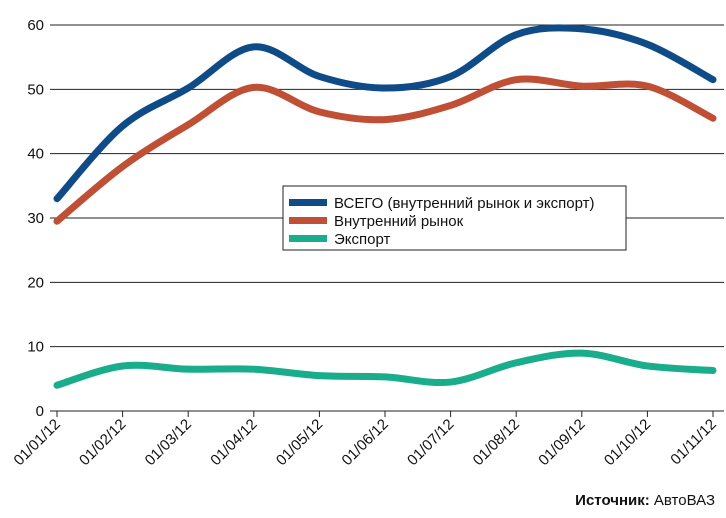 The image size is (726, 518). What do you see at coordinates (399, 221) in the screenshot?
I see `legend-label: Внутренний рынок` at bounding box center [399, 221].